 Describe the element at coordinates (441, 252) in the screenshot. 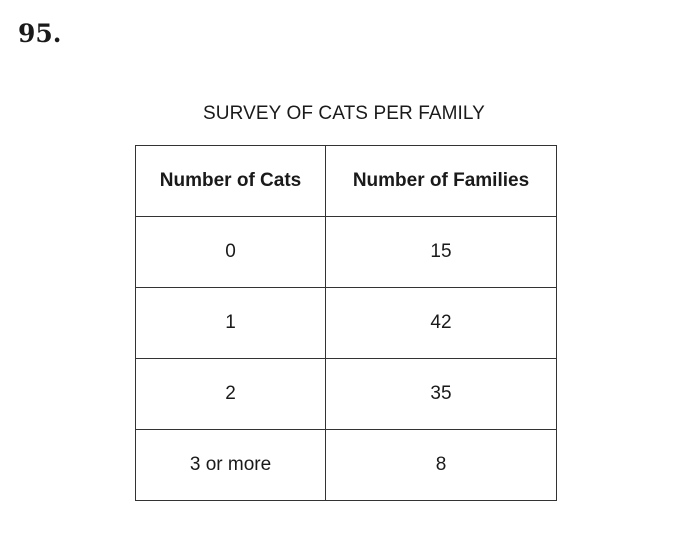

I see `cell-number-of-families: 15` at that location.